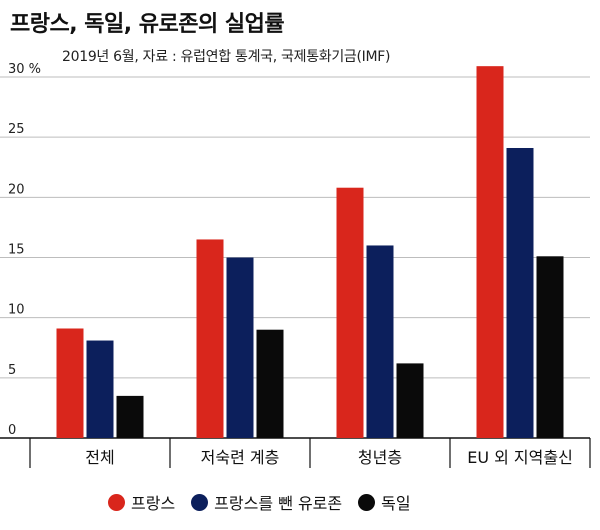 This screenshot has height=530, width=600. I want to click on legend-swatch-eurozone, so click(200, 502).